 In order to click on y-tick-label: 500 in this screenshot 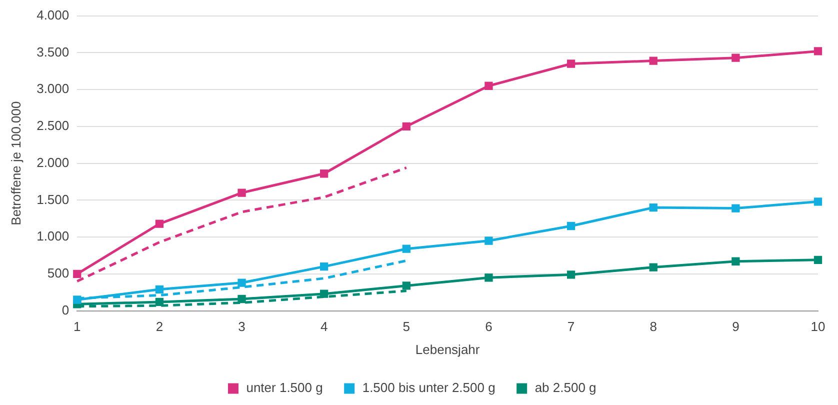, I will do `click(58, 273)`.